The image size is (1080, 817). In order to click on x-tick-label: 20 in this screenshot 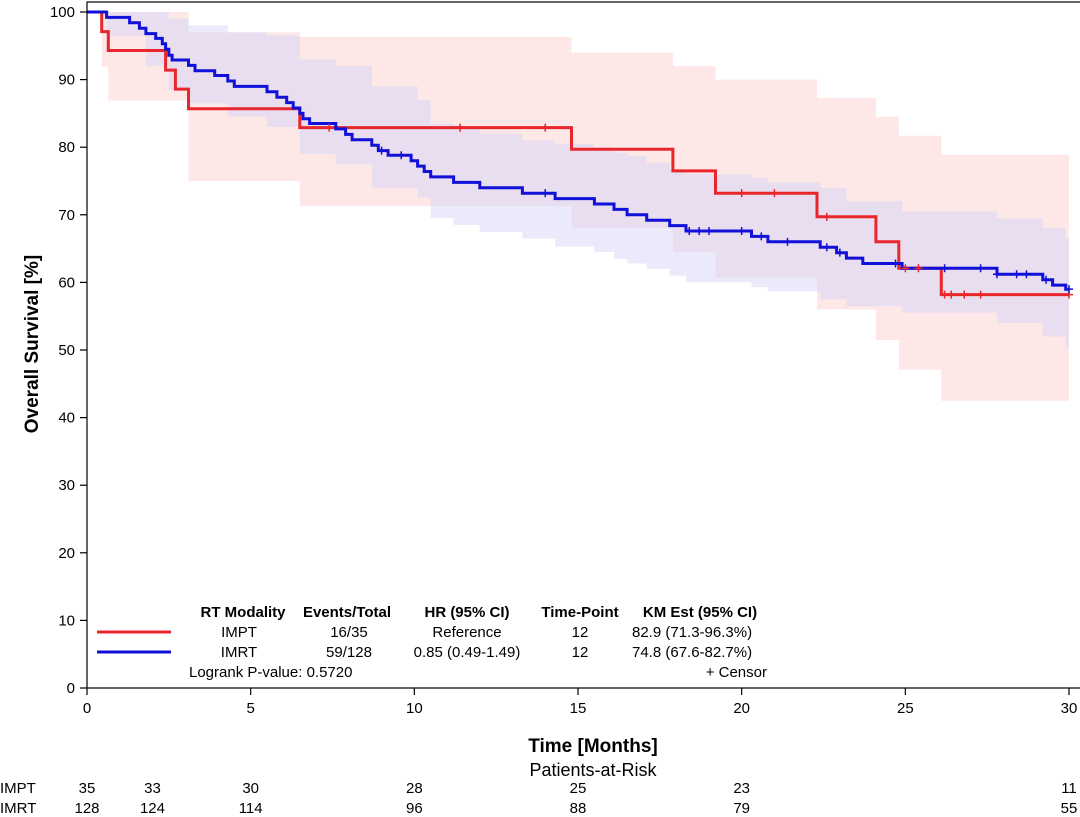, I will do `click(741, 708)`.